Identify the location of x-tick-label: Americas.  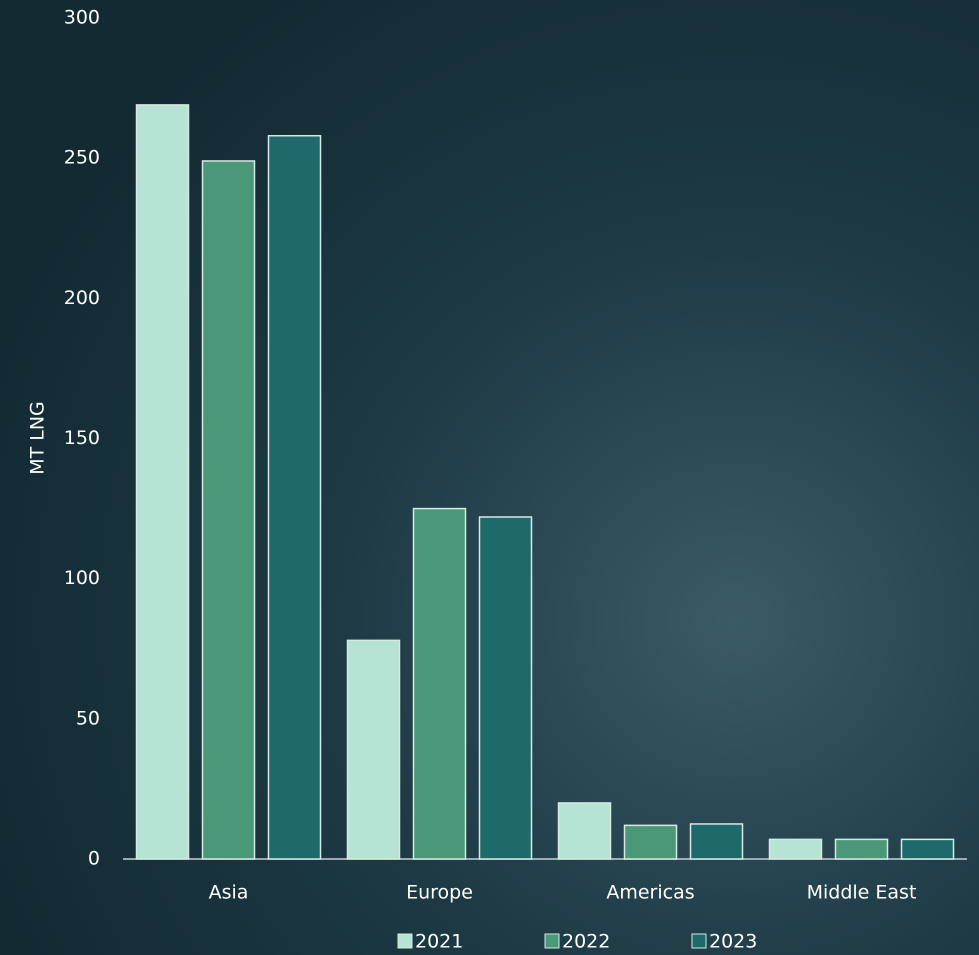
(650, 893).